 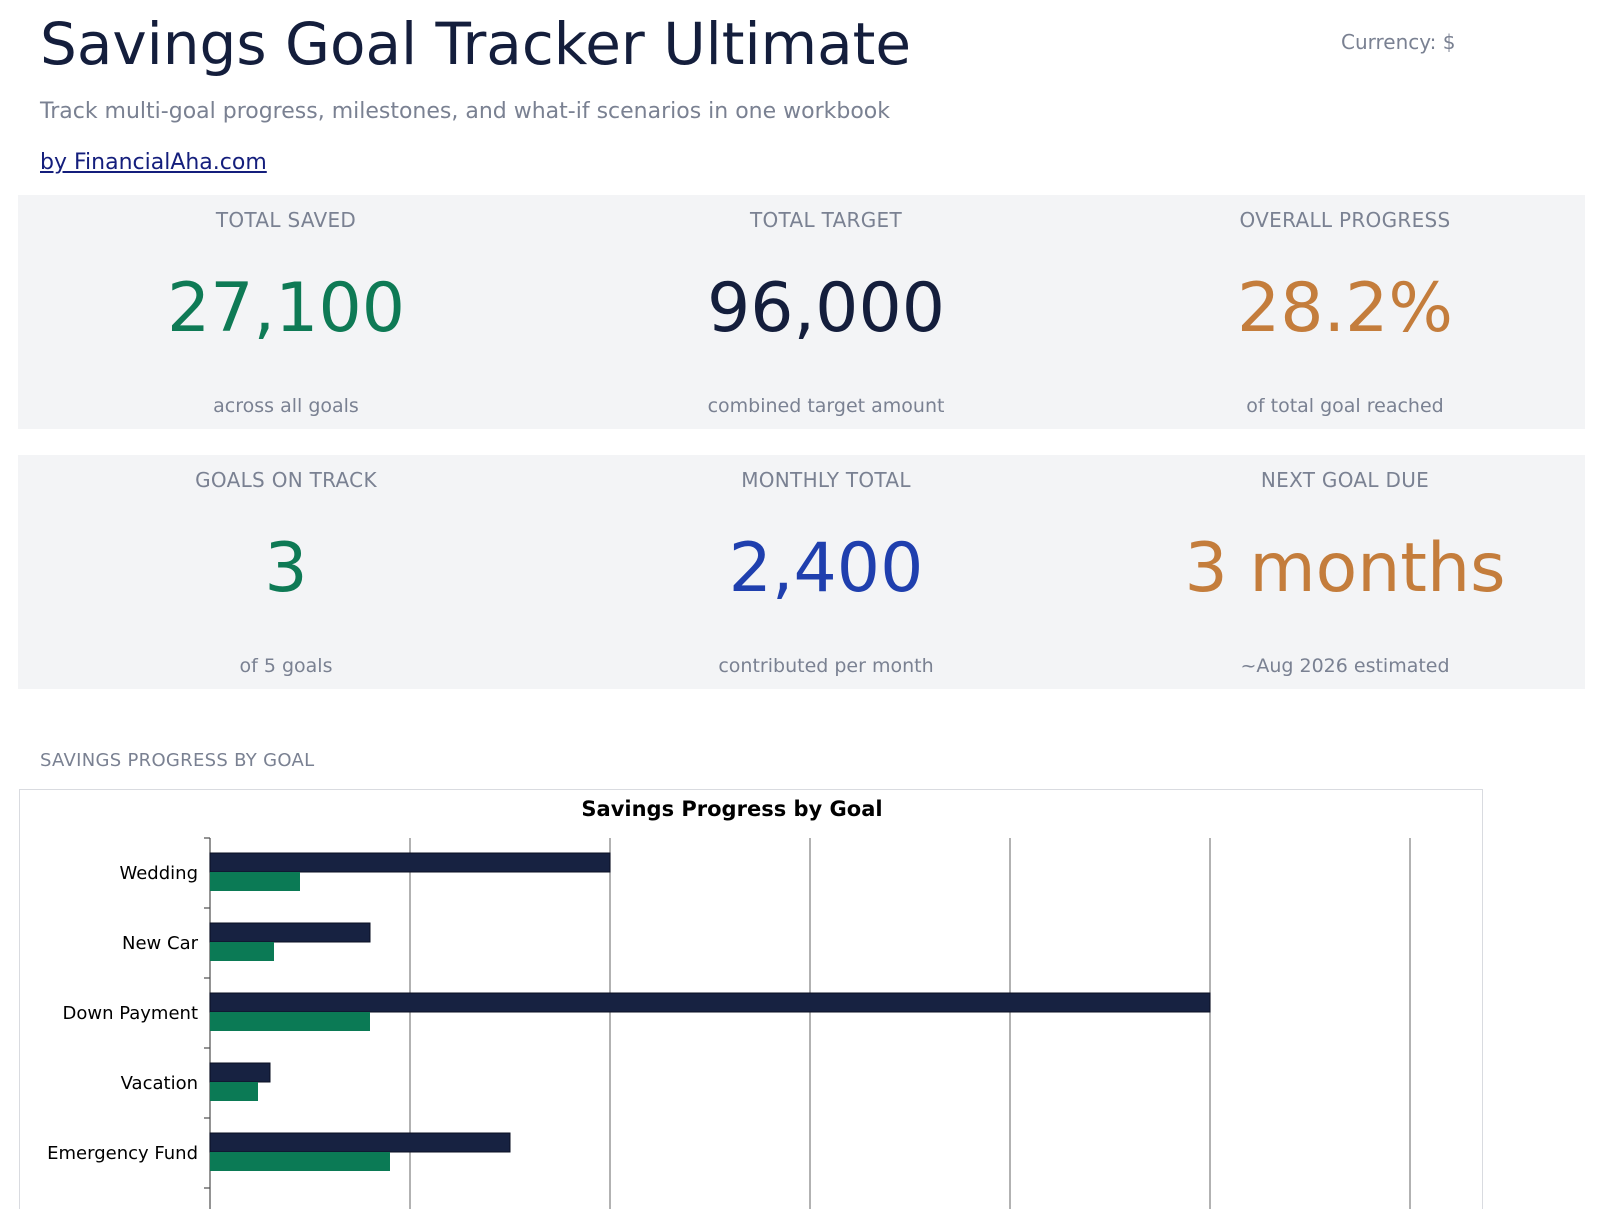 I want to click on chart-section-label: SAVINGS PROGRESS BY GOAL, so click(x=177, y=760).